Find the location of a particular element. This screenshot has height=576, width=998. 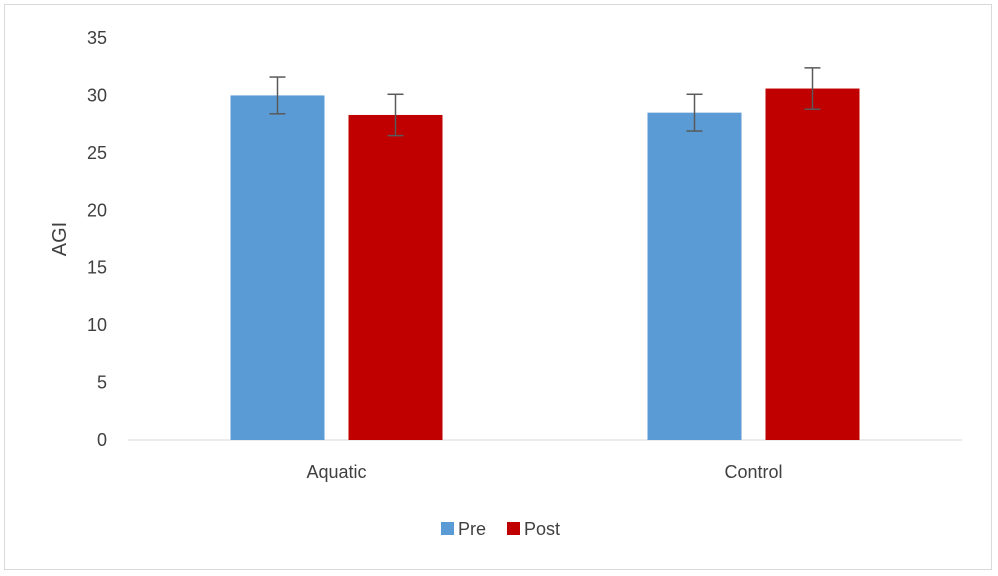

y-tick-label: 10 is located at coordinates (97, 325).